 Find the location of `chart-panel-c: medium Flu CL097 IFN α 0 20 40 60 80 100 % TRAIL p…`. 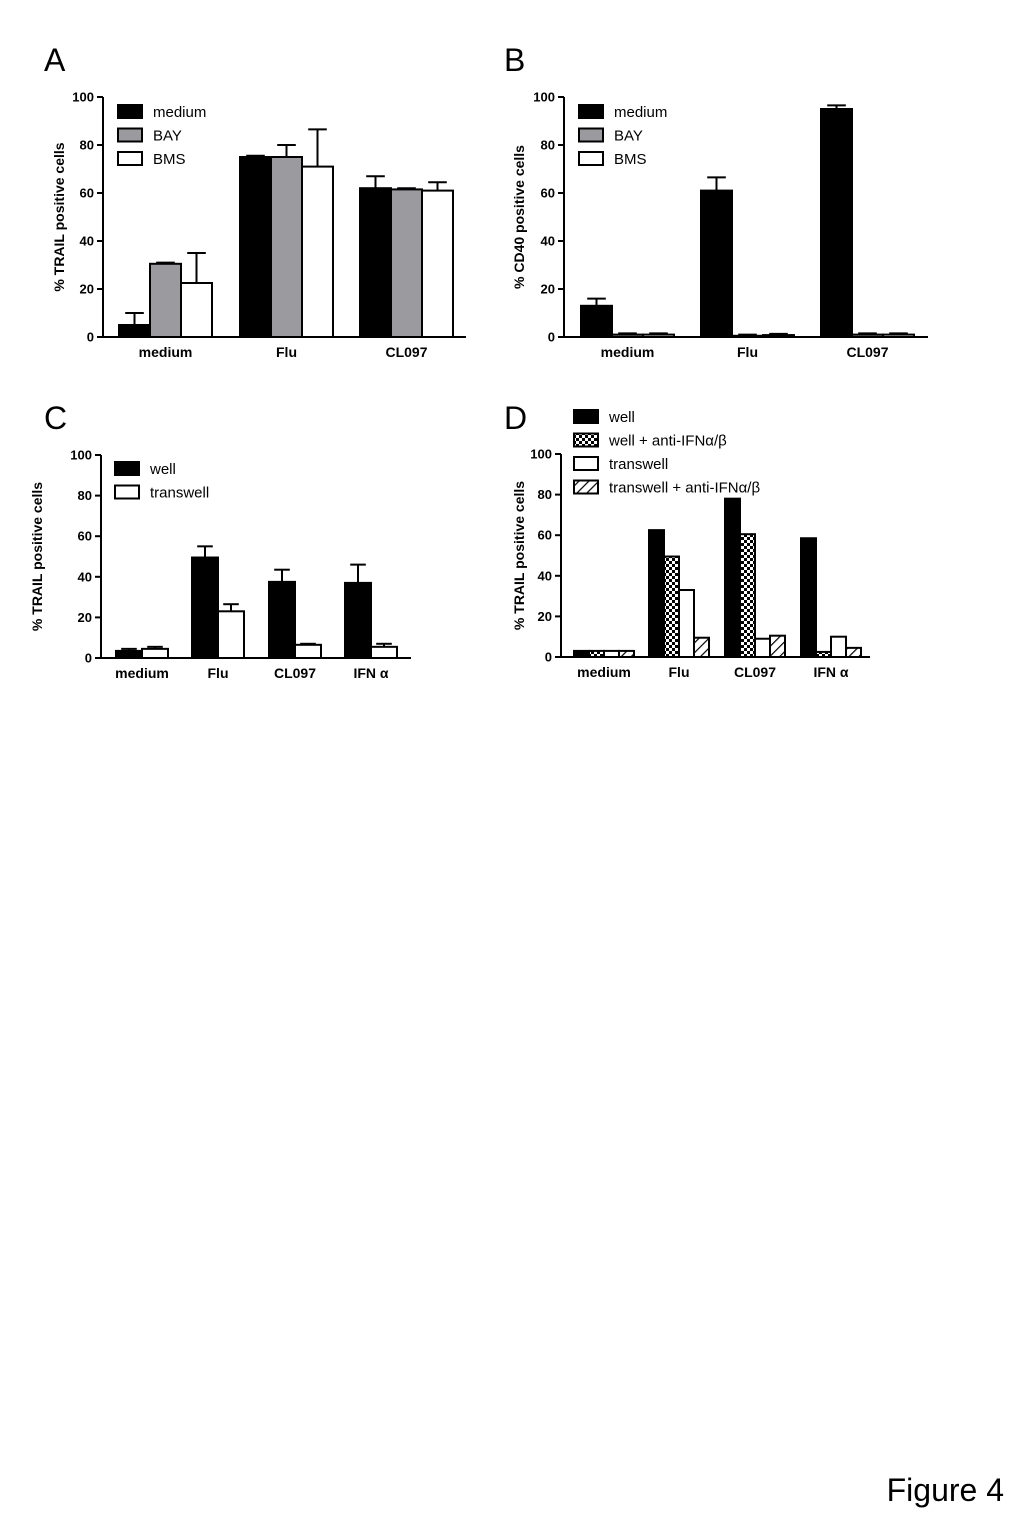

chart-panel-c: medium Flu CL097 IFN α 0 20 40 60 80 100 % TRAIL p… is located at coordinates (220, 564).